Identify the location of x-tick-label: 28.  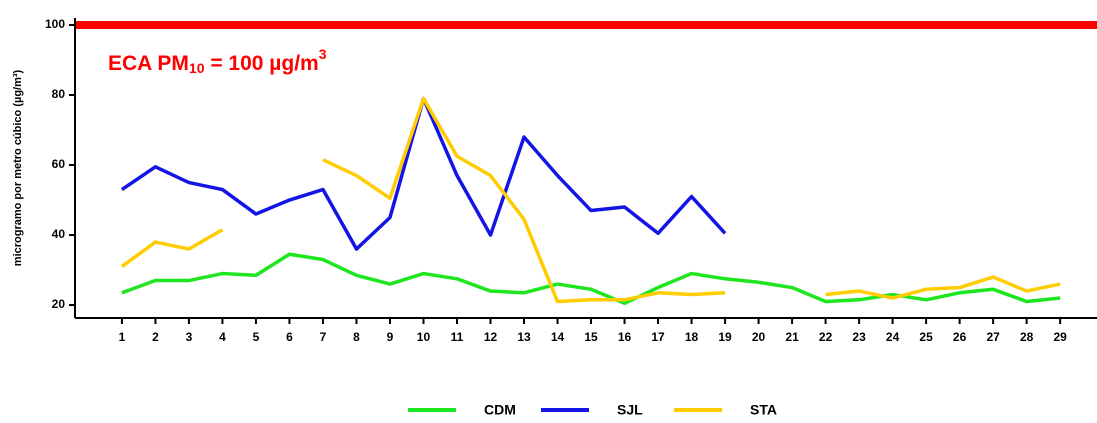
(1027, 337).